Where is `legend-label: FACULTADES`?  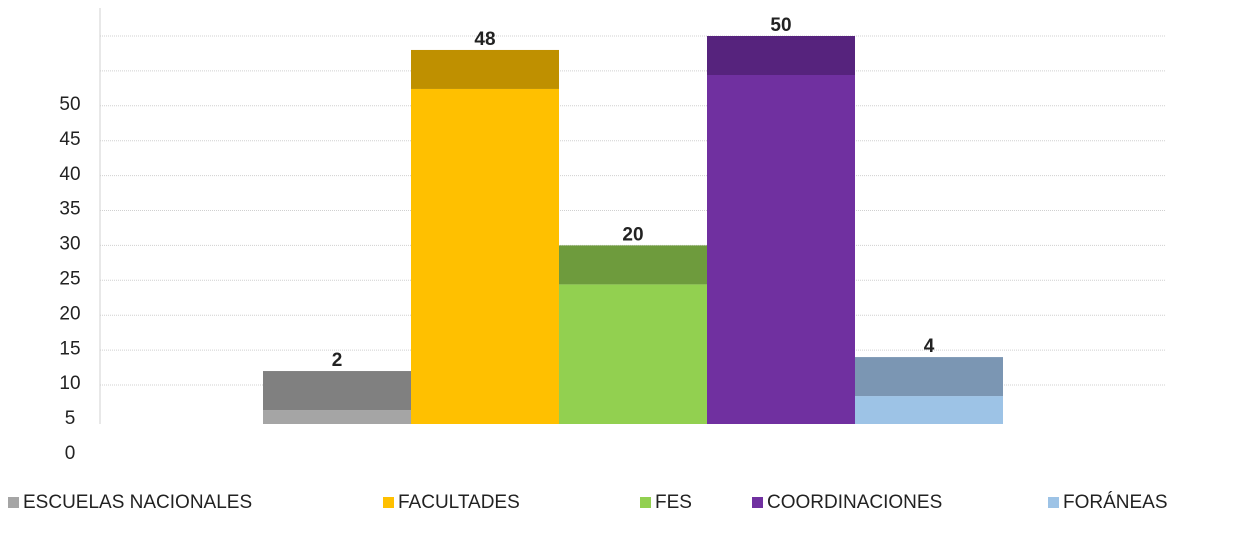 legend-label: FACULTADES is located at coordinates (459, 502).